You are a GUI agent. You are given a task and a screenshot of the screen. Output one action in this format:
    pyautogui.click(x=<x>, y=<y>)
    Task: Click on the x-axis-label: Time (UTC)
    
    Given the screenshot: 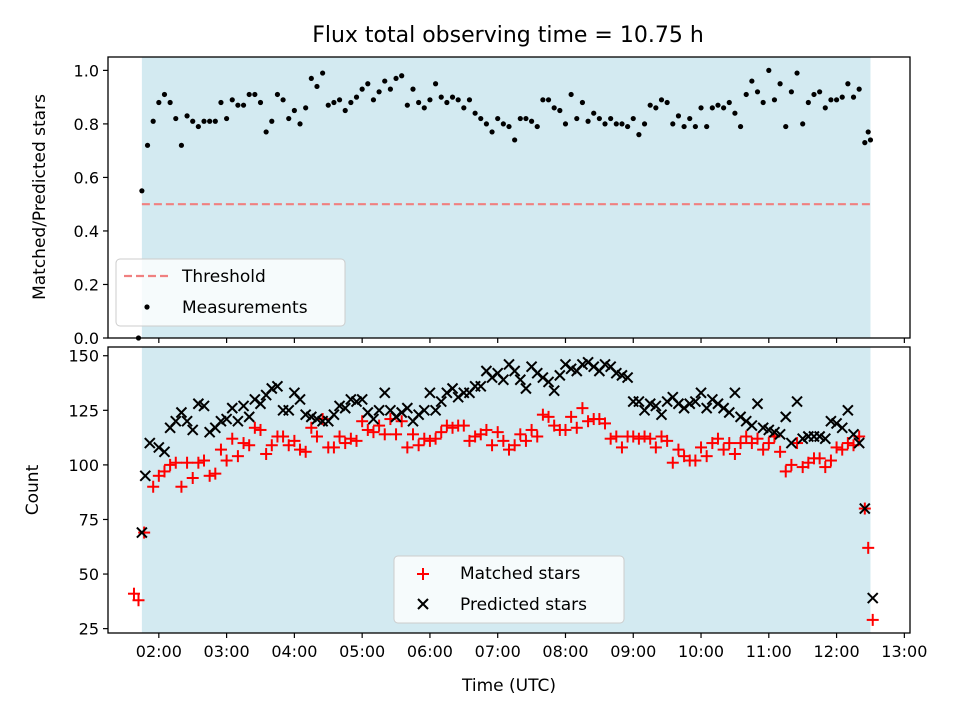 What is the action you would take?
    pyautogui.click(x=508, y=686)
    